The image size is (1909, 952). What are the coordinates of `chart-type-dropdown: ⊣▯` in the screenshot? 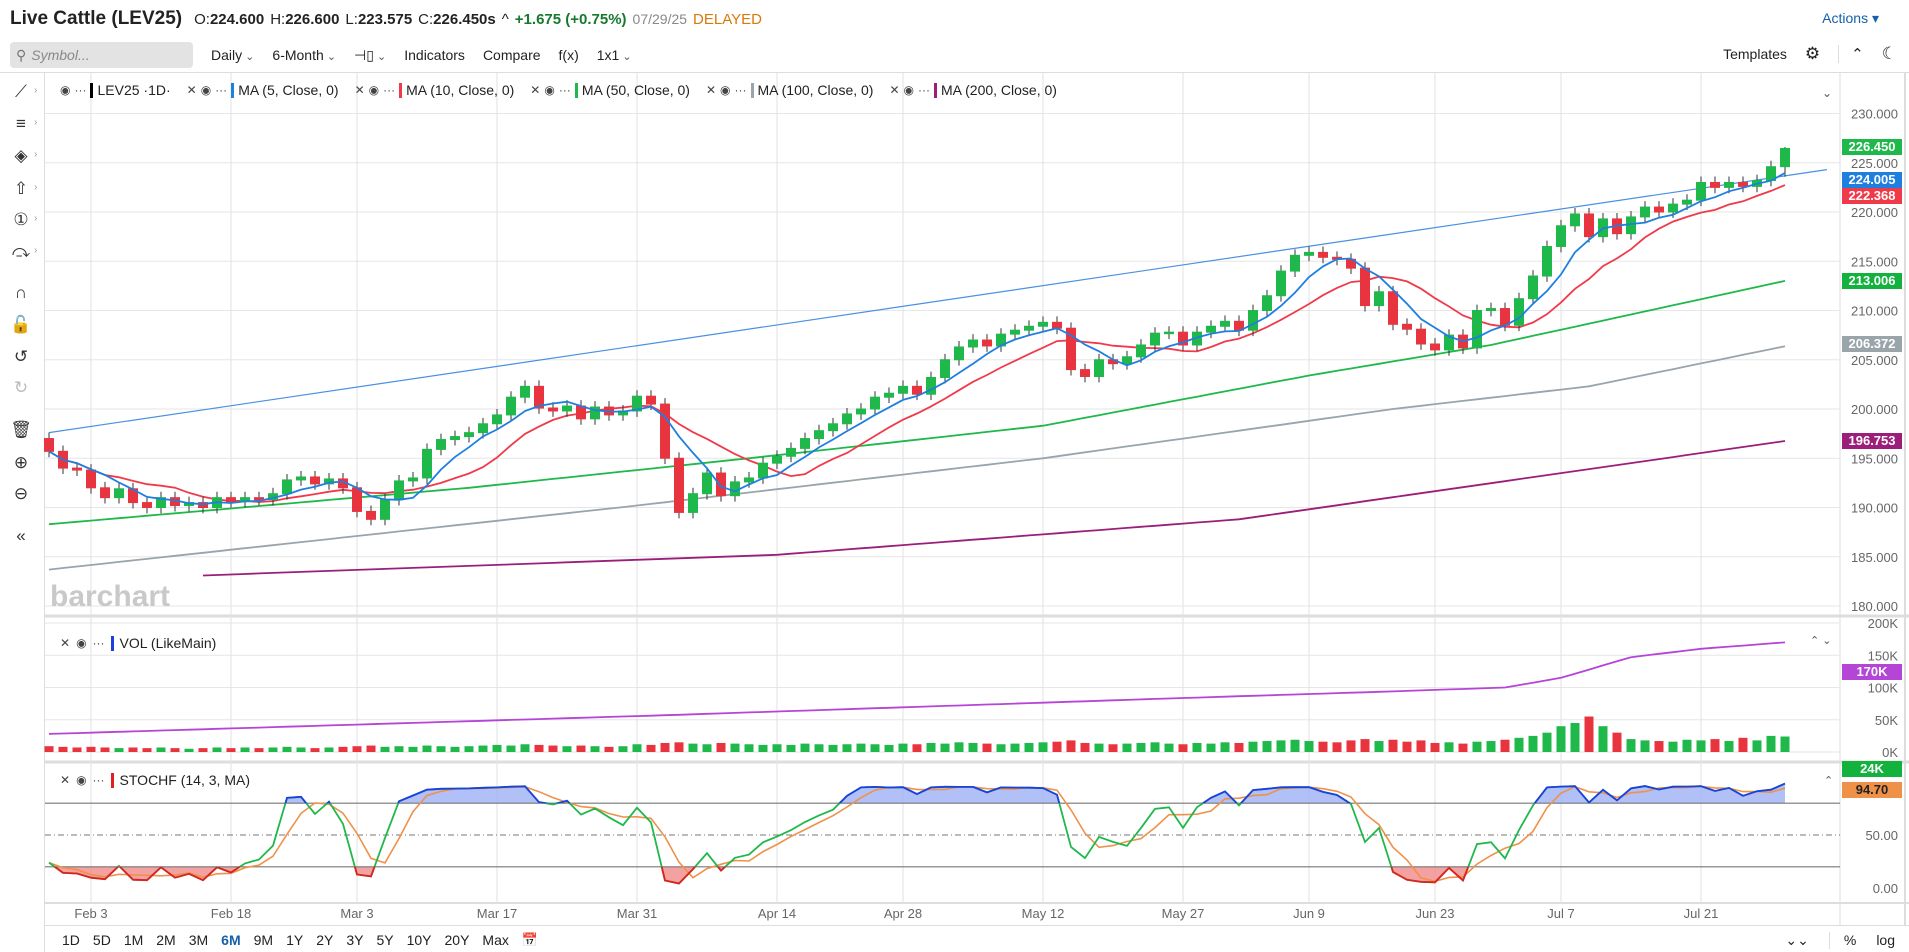 It's located at (370, 55).